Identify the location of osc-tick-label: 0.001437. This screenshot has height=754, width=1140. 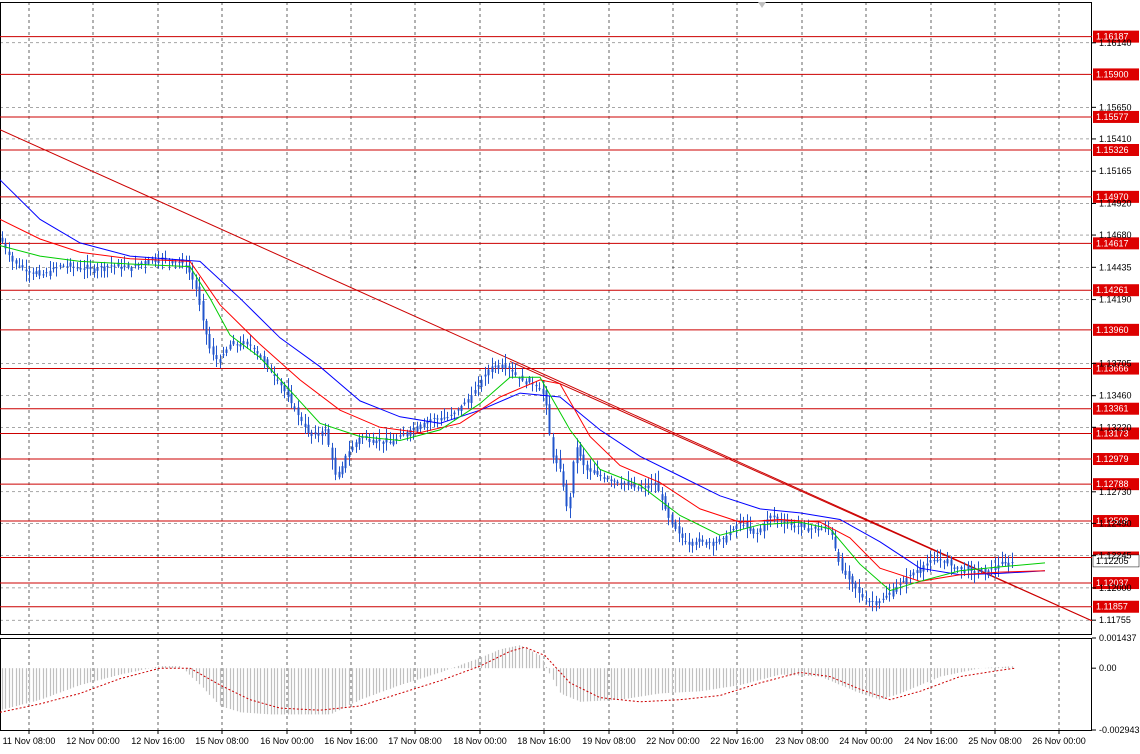
(1118, 638).